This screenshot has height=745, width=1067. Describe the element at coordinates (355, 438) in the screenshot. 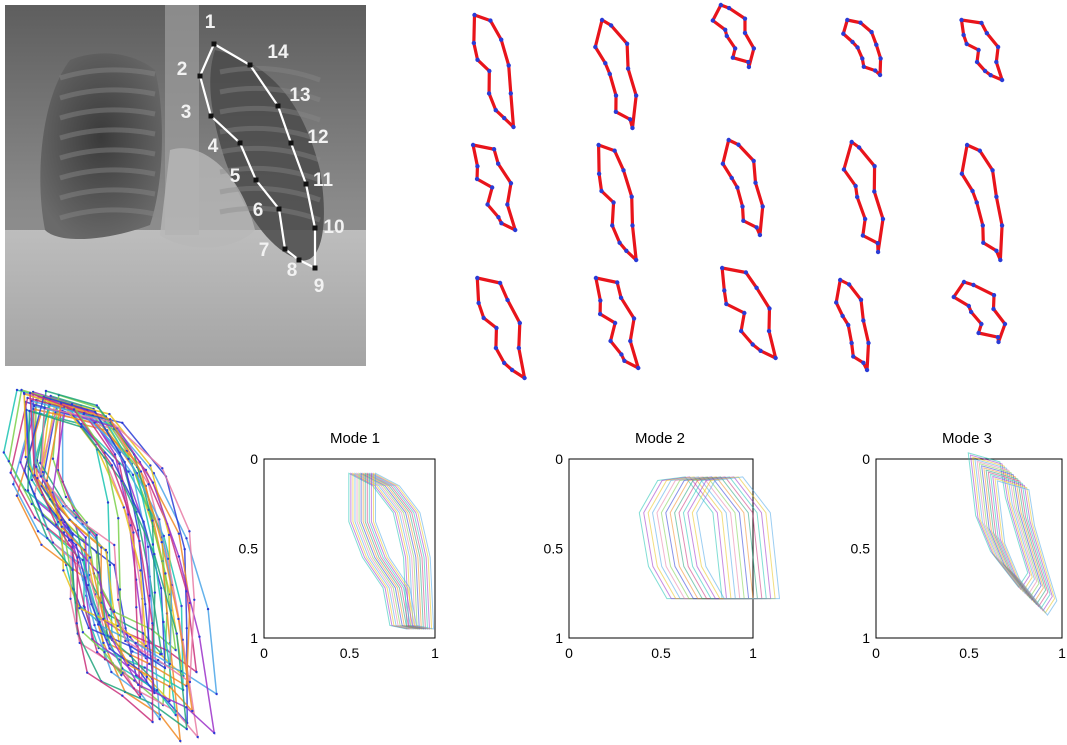

I see `mode-title: Mode 1` at that location.